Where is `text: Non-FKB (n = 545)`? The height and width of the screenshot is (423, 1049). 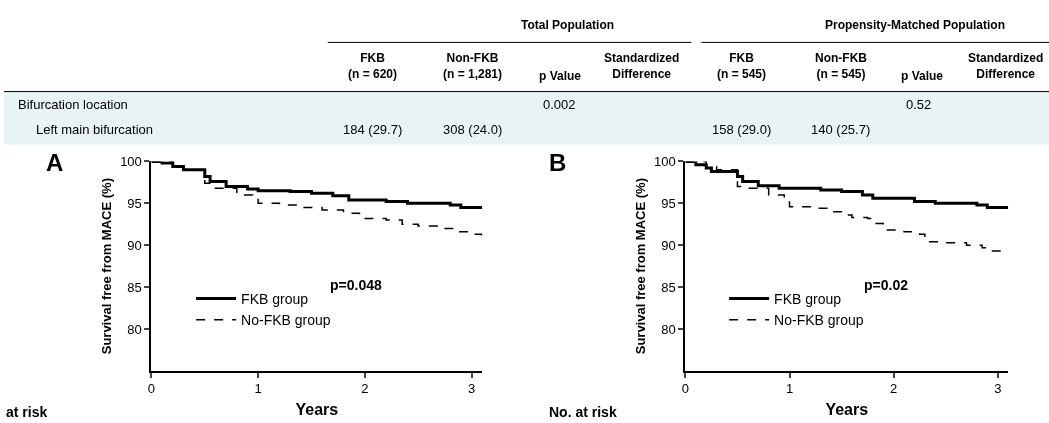 text: Non-FKB (n = 545) is located at coordinates (841, 66).